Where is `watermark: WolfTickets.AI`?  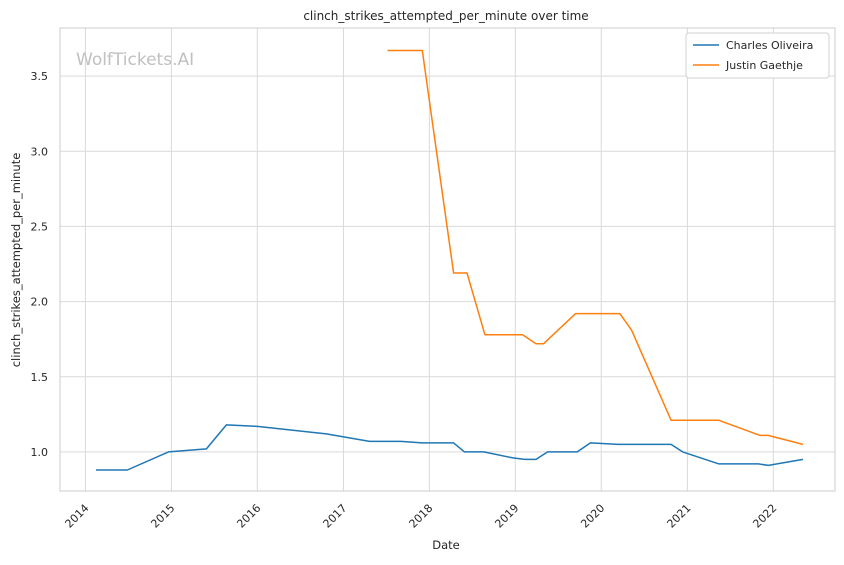
watermark: WolfTickets.AI is located at coordinates (135, 60).